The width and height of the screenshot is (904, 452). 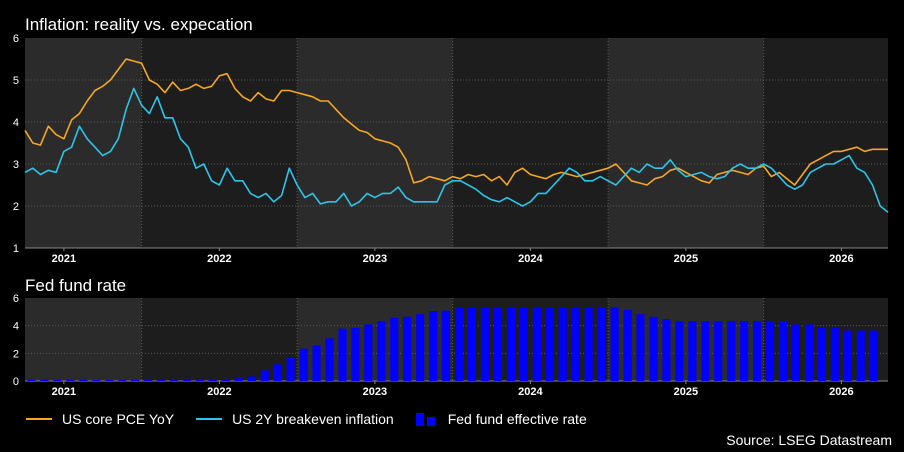 What do you see at coordinates (16, 382) in the screenshot?
I see `fedrate-ytick-label: 0` at bounding box center [16, 382].